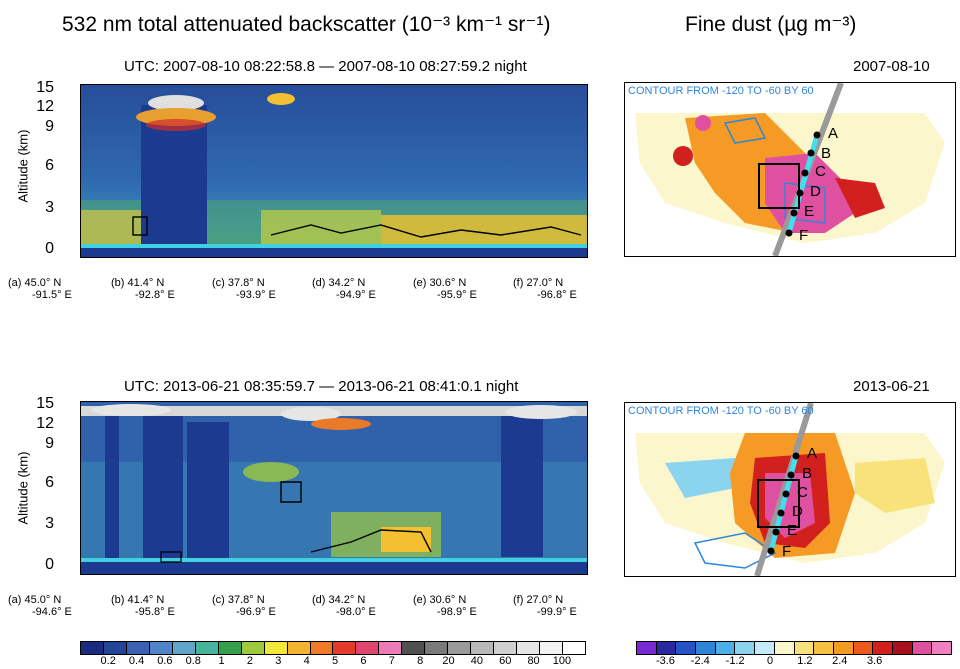 This screenshot has width=960, height=669. I want to click on dust-colorbar-label: -2.4, so click(700, 661).